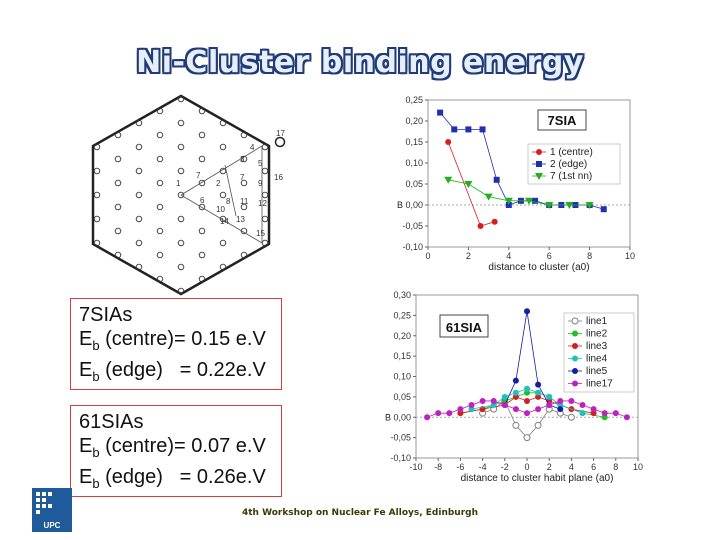 Image resolution: width=720 pixels, height=540 pixels. I want to click on box2-edge: Eb (edge) = 0.26e.V, so click(172, 478).